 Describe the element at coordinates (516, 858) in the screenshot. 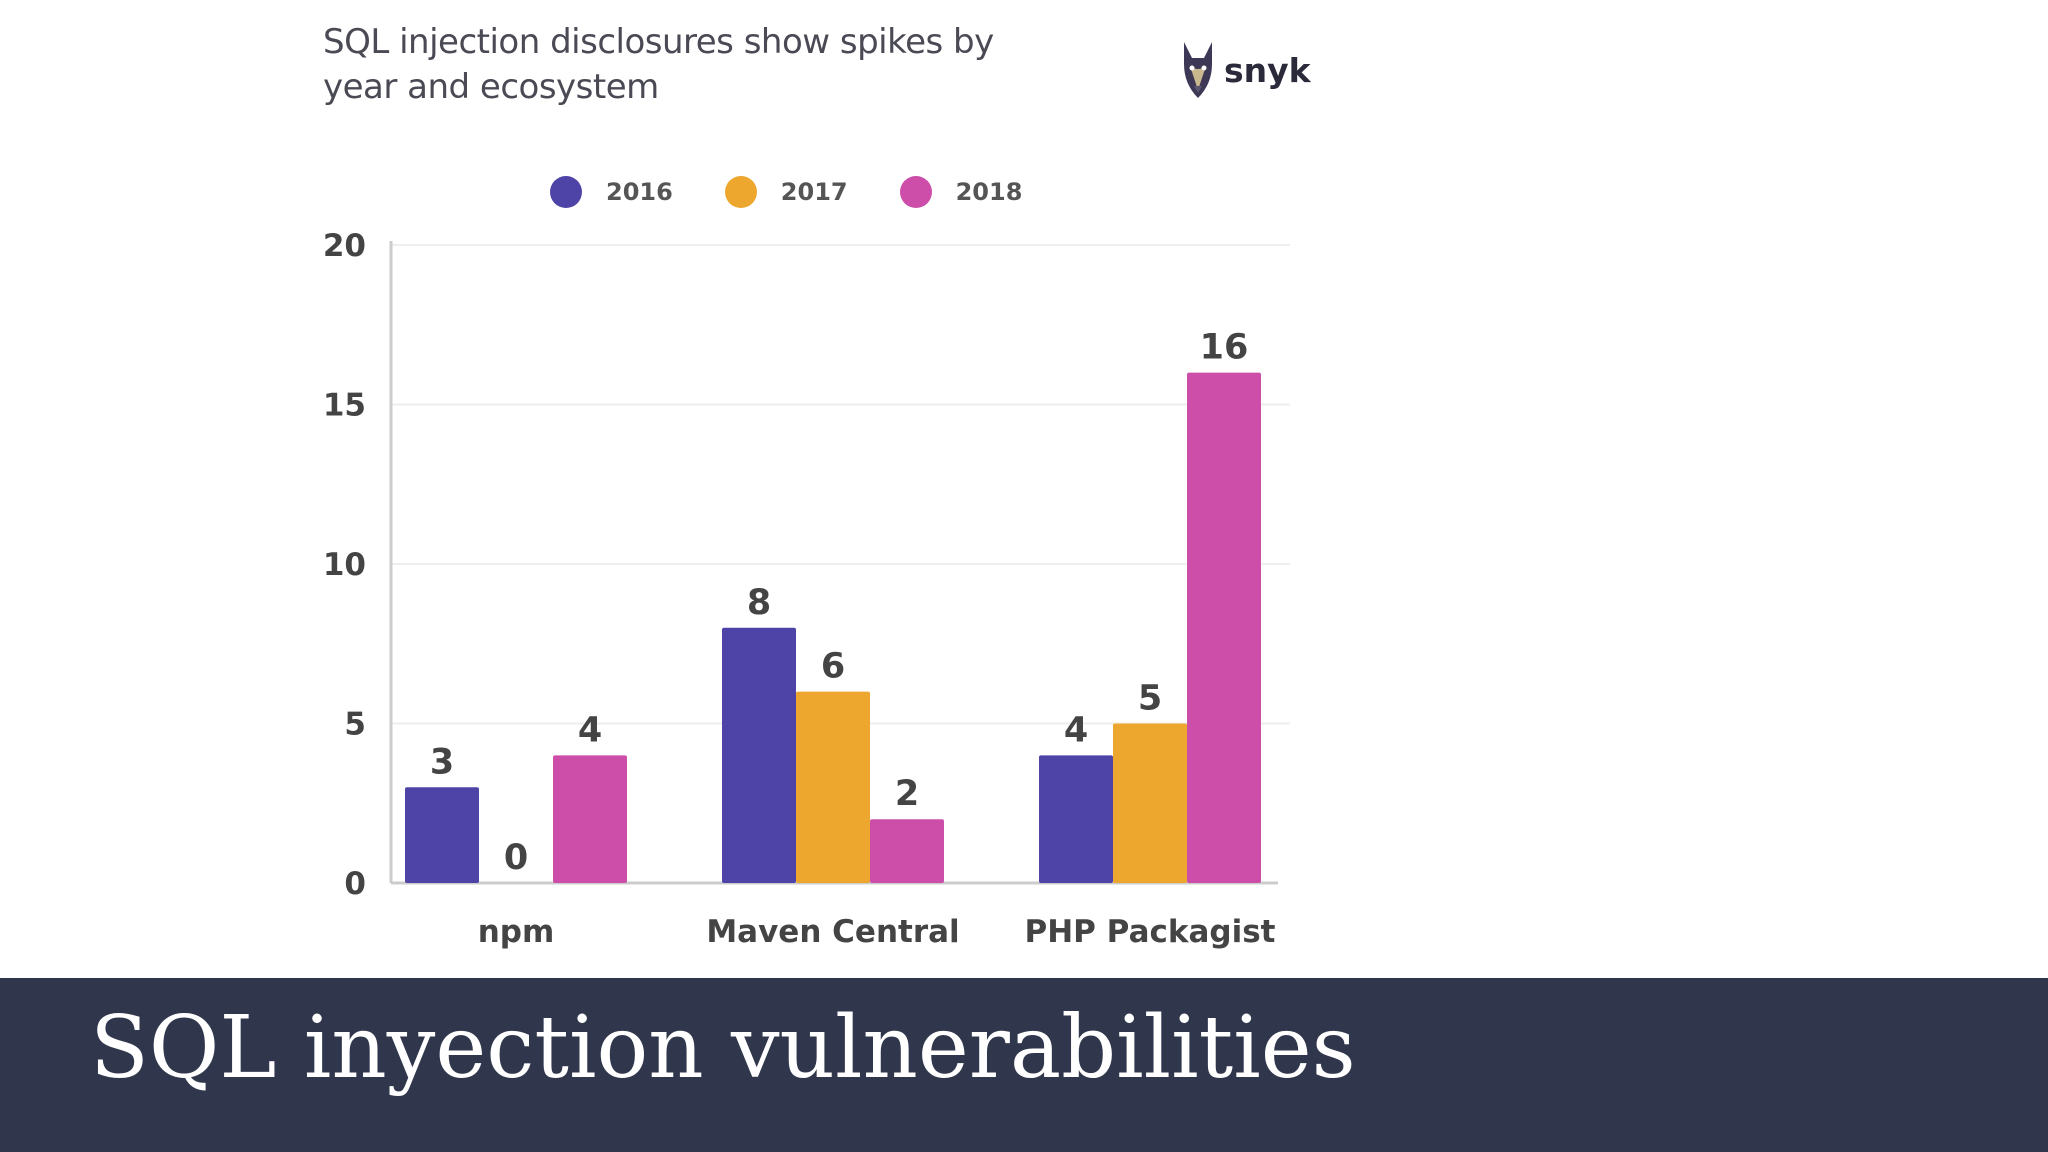

I see `data-label: 0` at that location.